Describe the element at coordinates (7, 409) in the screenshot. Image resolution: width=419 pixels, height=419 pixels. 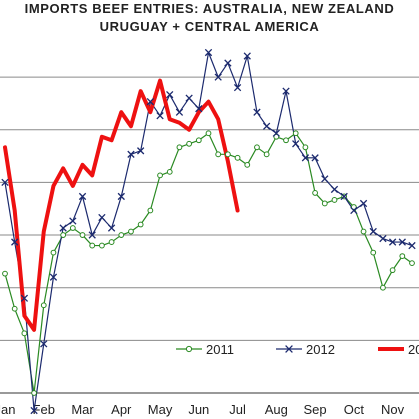
I see `x-tick-label-jan: Jan` at that location.